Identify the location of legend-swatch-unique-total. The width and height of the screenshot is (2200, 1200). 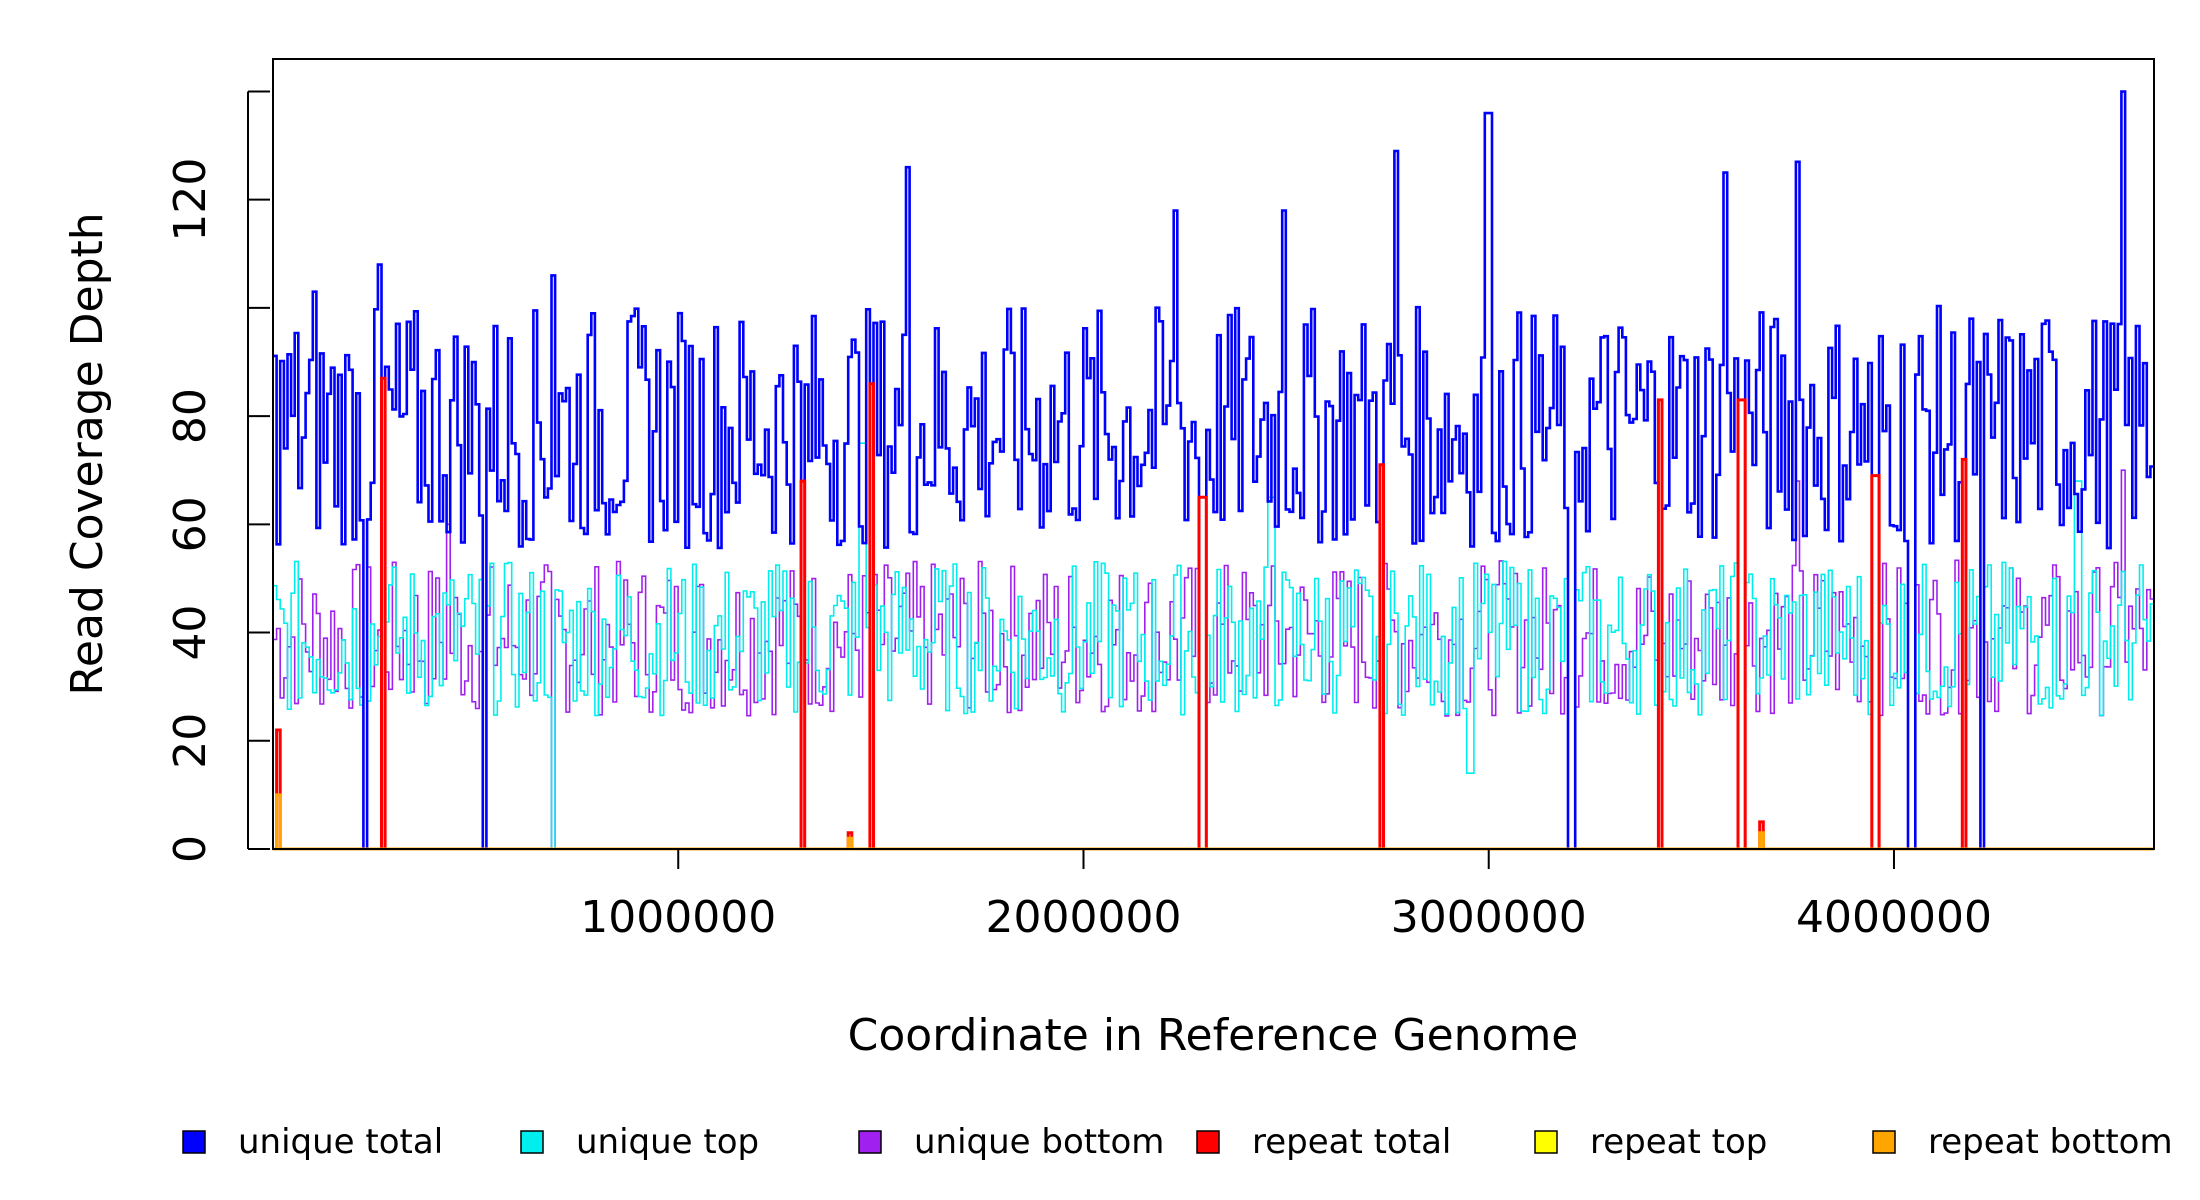
(194, 1142).